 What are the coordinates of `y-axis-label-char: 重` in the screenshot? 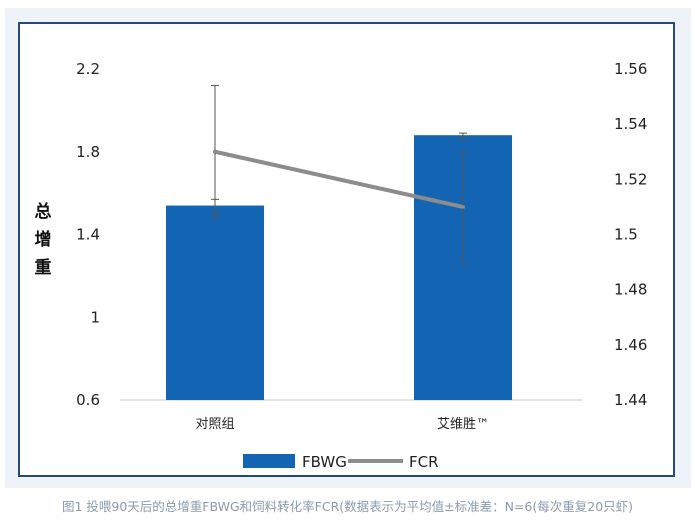 It's located at (43, 267).